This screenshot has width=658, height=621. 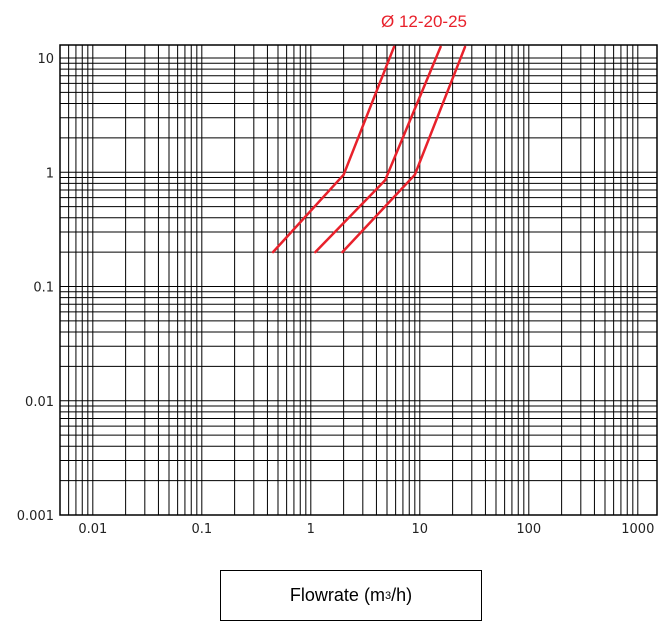 I want to click on y-tick-label: 10, so click(x=45, y=59).